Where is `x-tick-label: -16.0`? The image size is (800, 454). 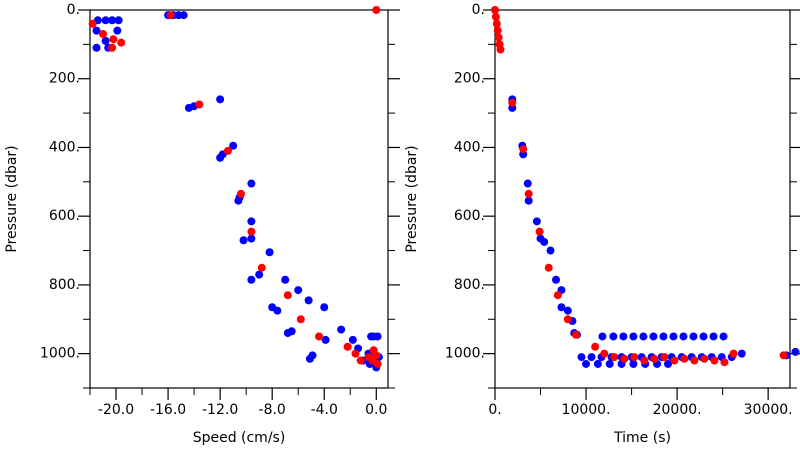
x-tick-label: -16.0 is located at coordinates (168, 410).